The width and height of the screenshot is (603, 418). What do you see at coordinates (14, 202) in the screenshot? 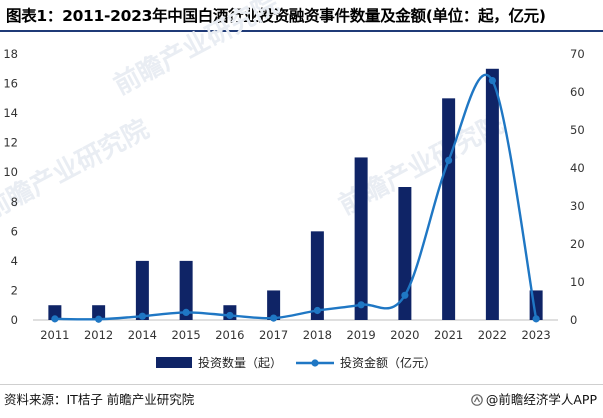
I see `left-axis-tick-label: 8` at bounding box center [14, 202].